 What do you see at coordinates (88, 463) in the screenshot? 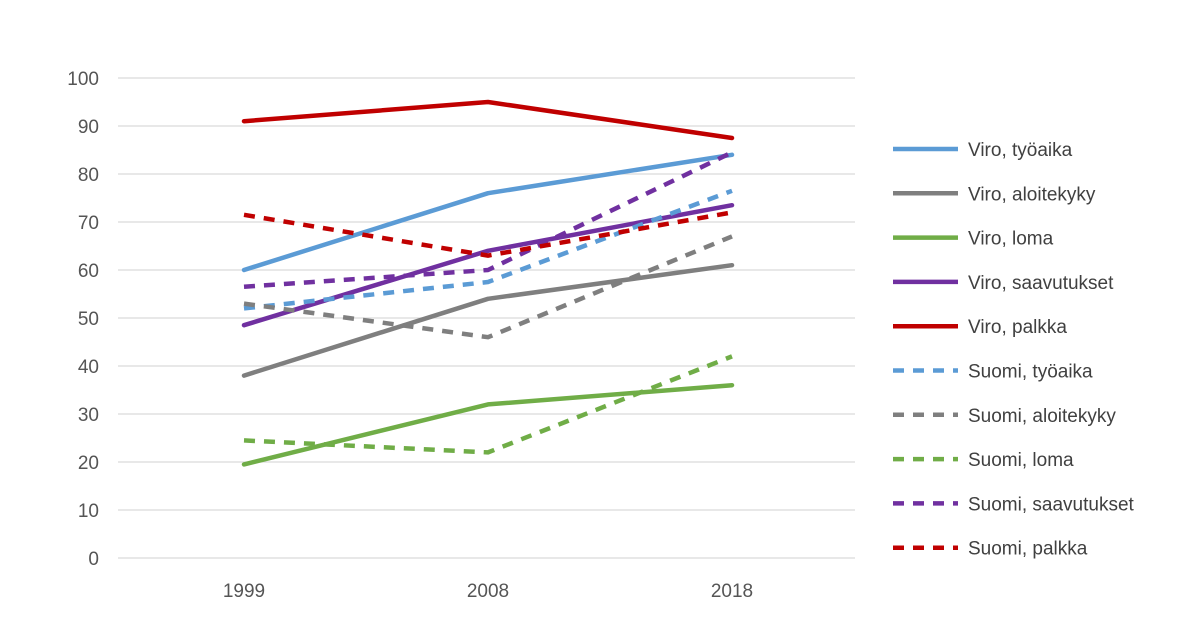
I see `y-tick-label: 20` at bounding box center [88, 463].